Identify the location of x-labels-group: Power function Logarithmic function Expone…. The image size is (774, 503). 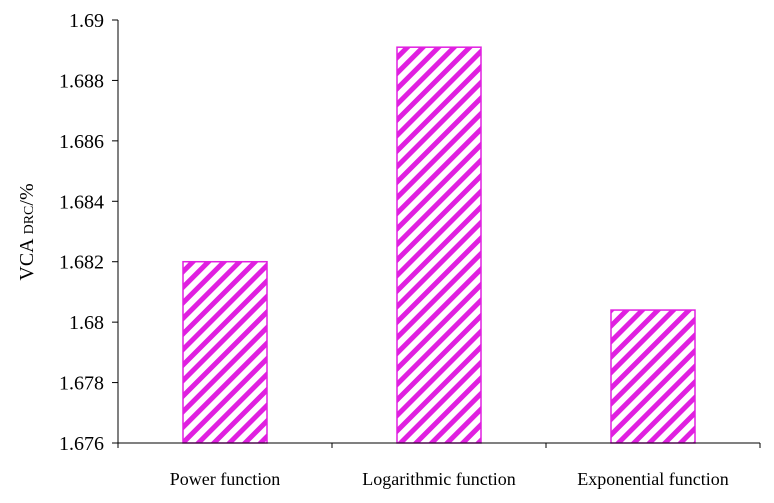
(449, 479).